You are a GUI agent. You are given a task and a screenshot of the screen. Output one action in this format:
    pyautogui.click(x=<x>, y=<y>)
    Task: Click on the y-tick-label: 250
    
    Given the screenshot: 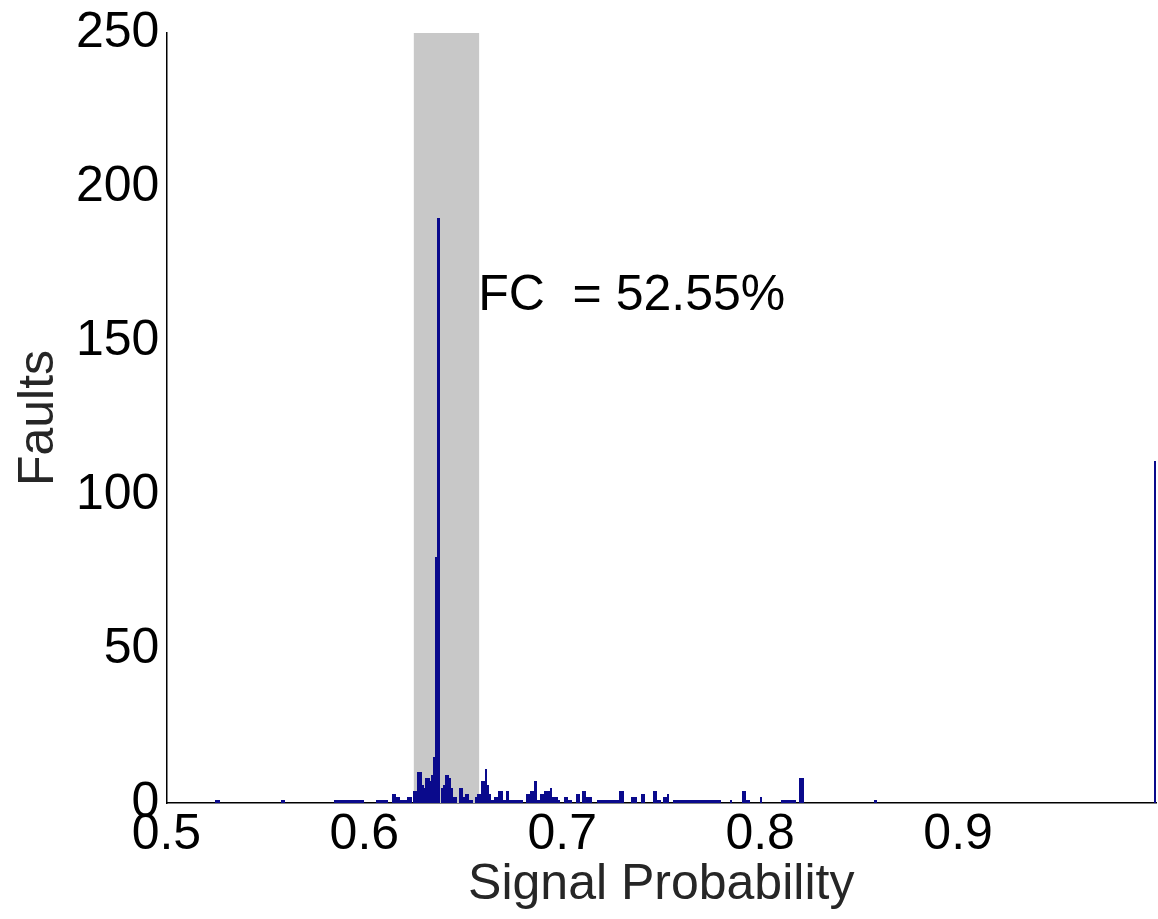 What is the action you would take?
    pyautogui.click(x=117, y=29)
    